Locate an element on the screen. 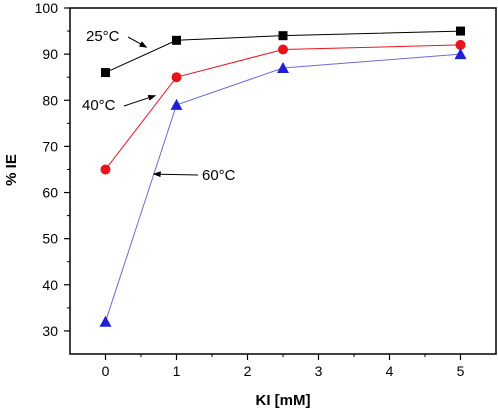 This screenshot has width=498, height=413. y-tick-label: 70 is located at coordinates (50, 146).